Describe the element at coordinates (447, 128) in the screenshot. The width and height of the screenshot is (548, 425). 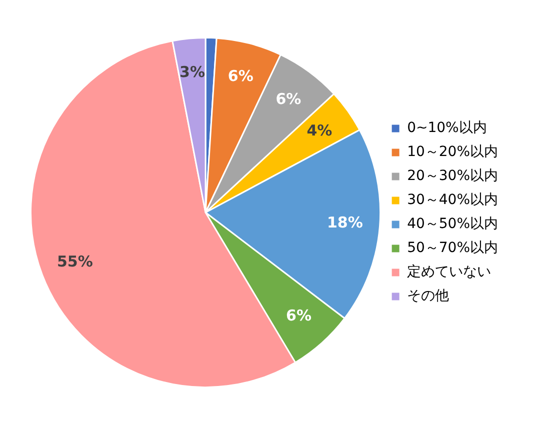
I see `legend-label: 0~10%以内` at that location.